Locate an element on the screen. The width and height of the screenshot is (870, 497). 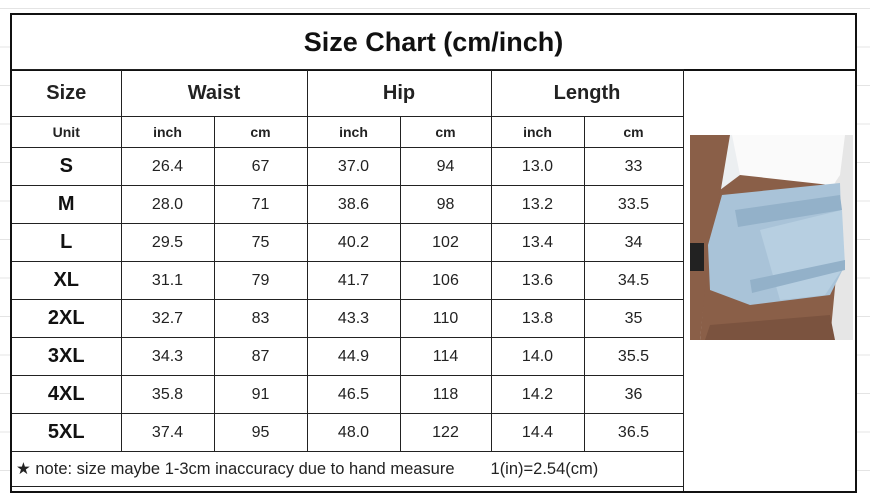
cell-length-inch: 14.0 is located at coordinates (537, 356).